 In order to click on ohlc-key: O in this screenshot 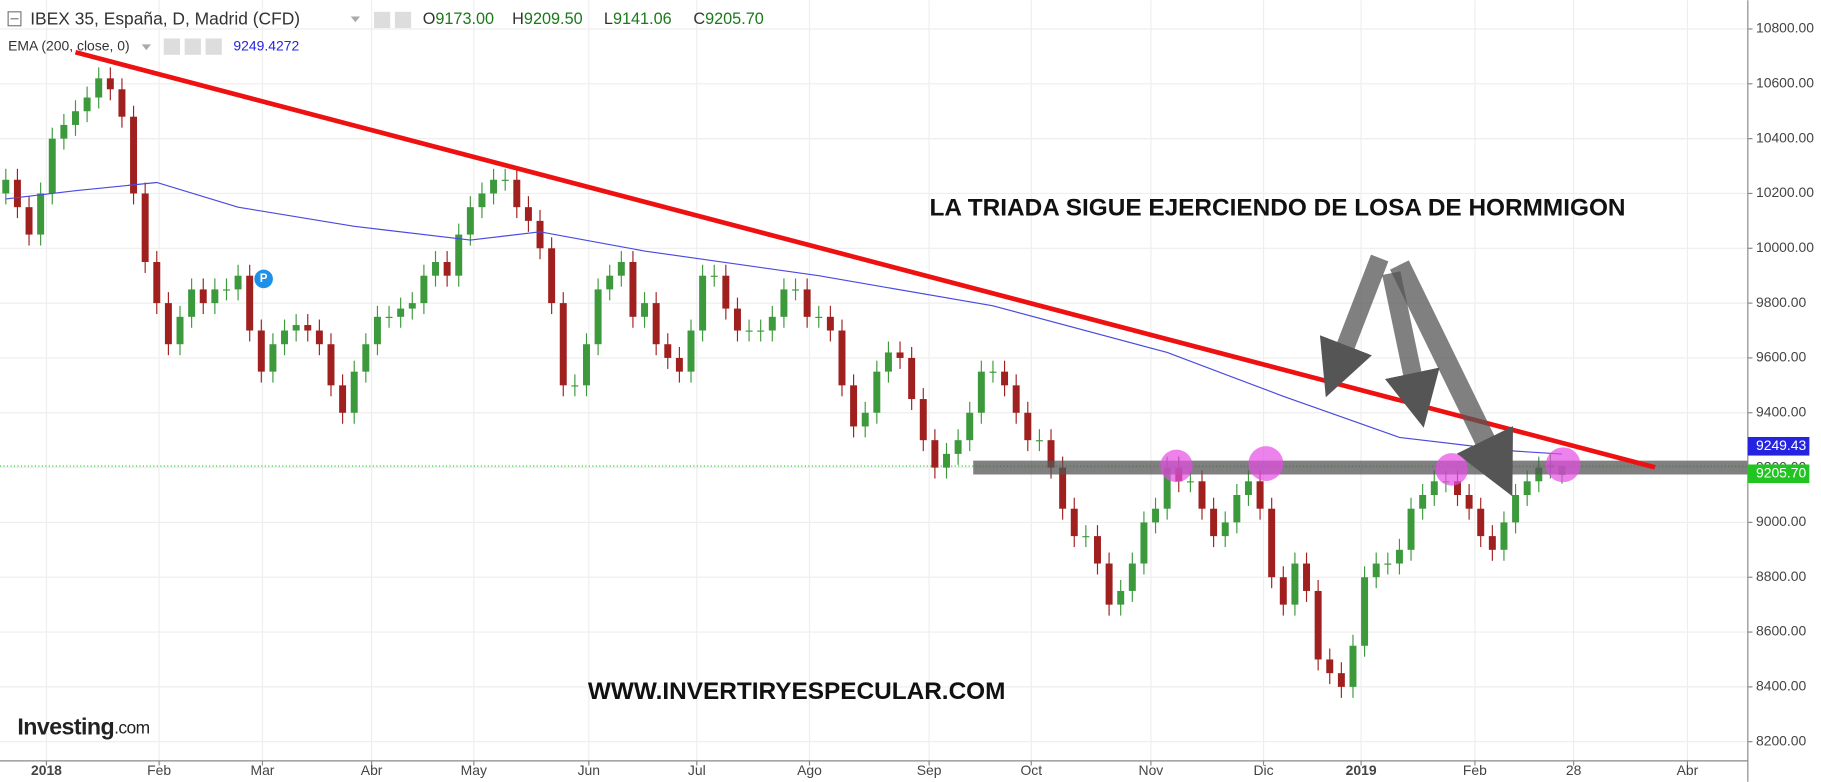, I will do `click(429, 19)`.